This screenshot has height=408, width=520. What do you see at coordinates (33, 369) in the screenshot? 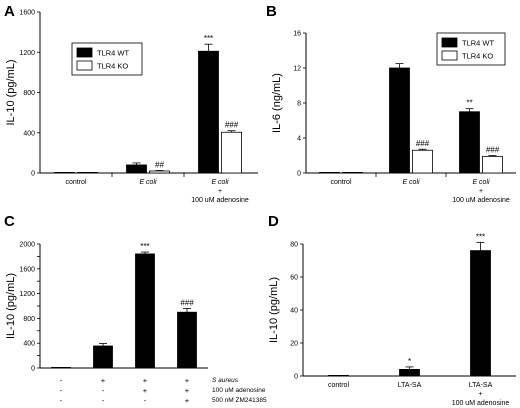
I see `panel-c-ytick-label: 0` at bounding box center [33, 369].